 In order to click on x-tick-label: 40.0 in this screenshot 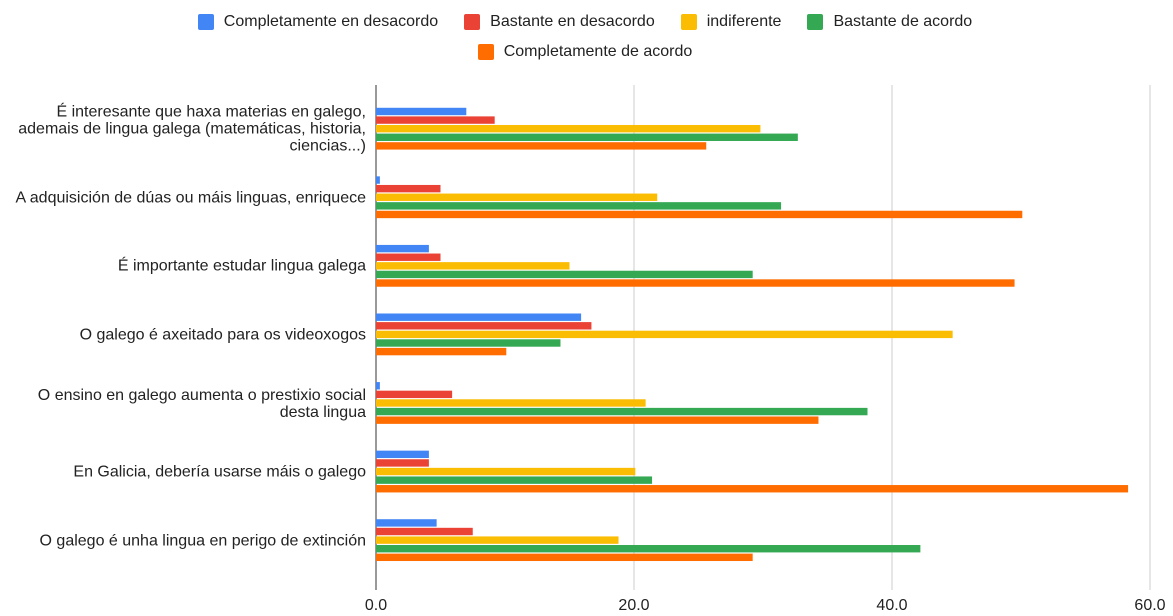, I will do `click(891, 605)`.